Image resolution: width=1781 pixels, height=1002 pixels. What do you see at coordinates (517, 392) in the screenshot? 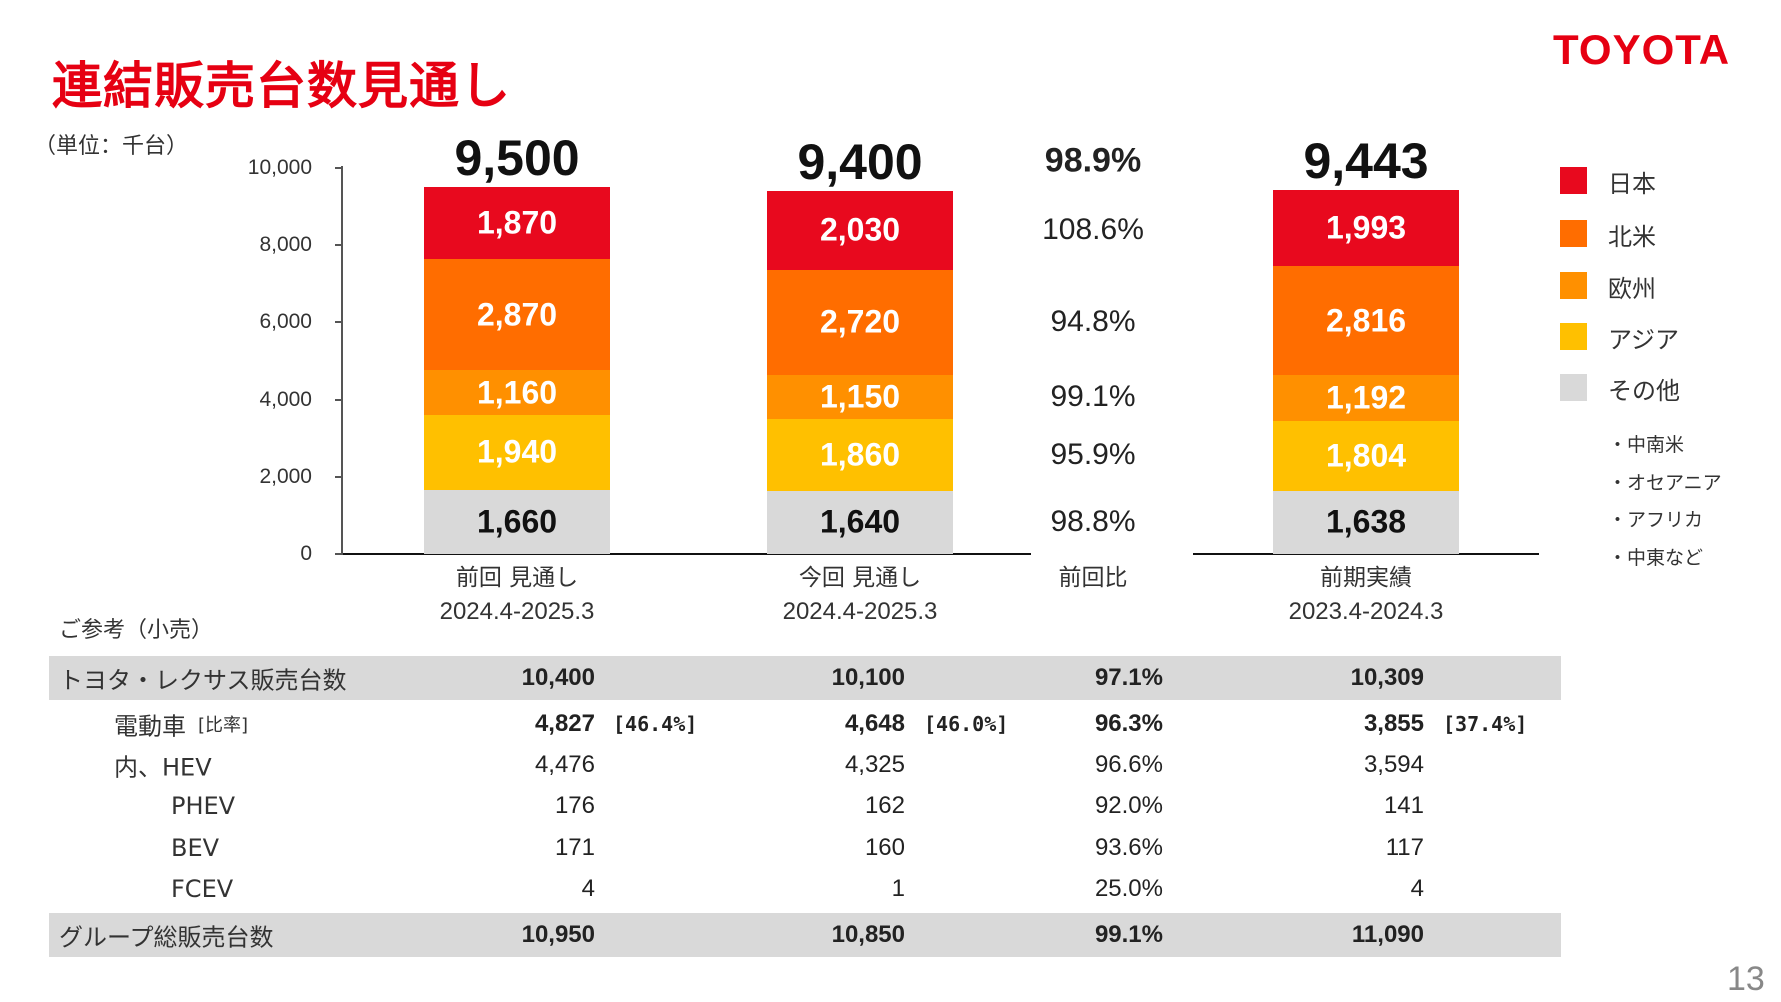
I see `bar-segment-label: 1,160` at bounding box center [517, 392].